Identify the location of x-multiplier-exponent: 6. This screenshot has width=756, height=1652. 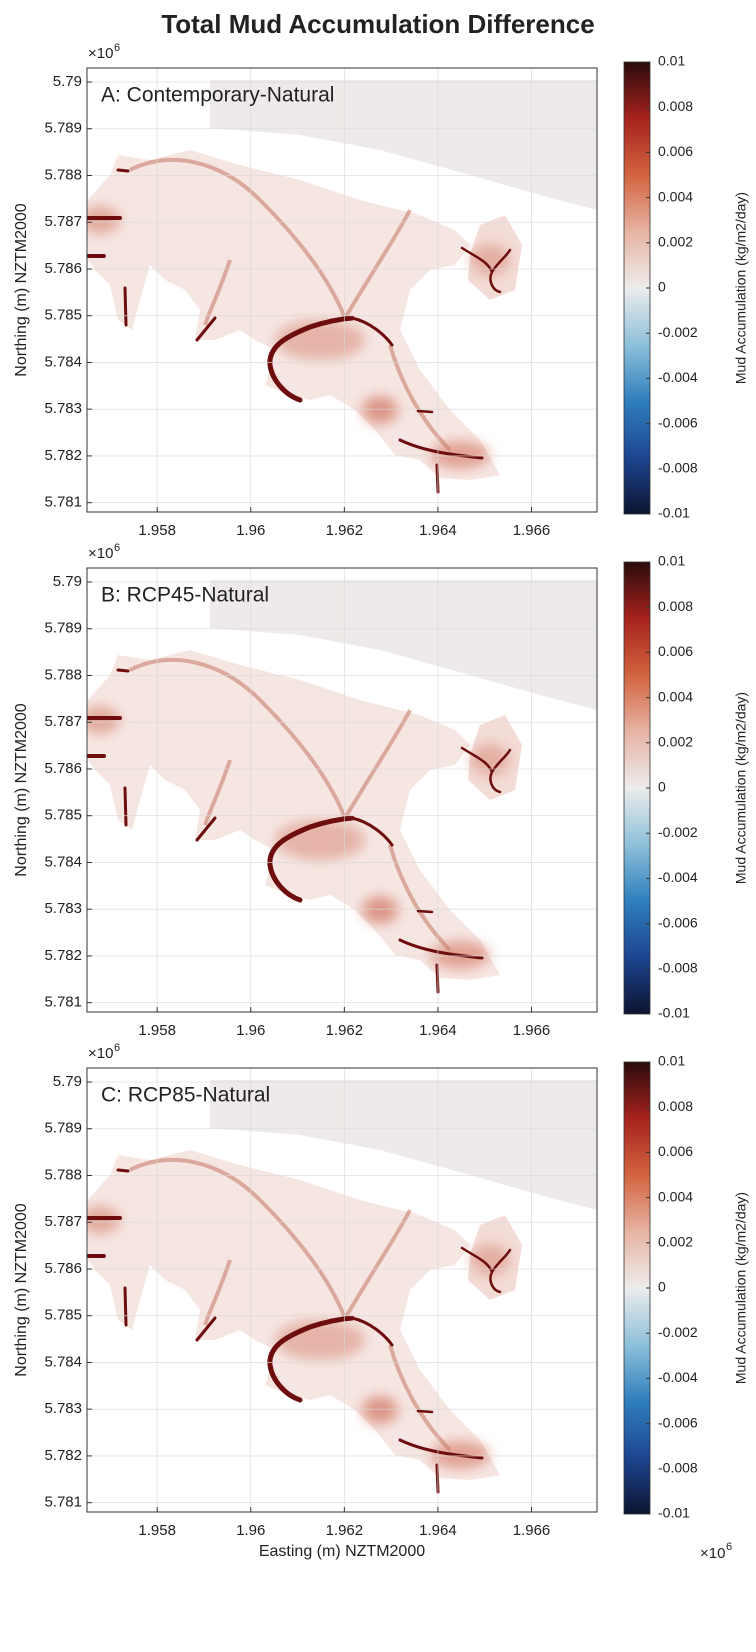
(729, 1547).